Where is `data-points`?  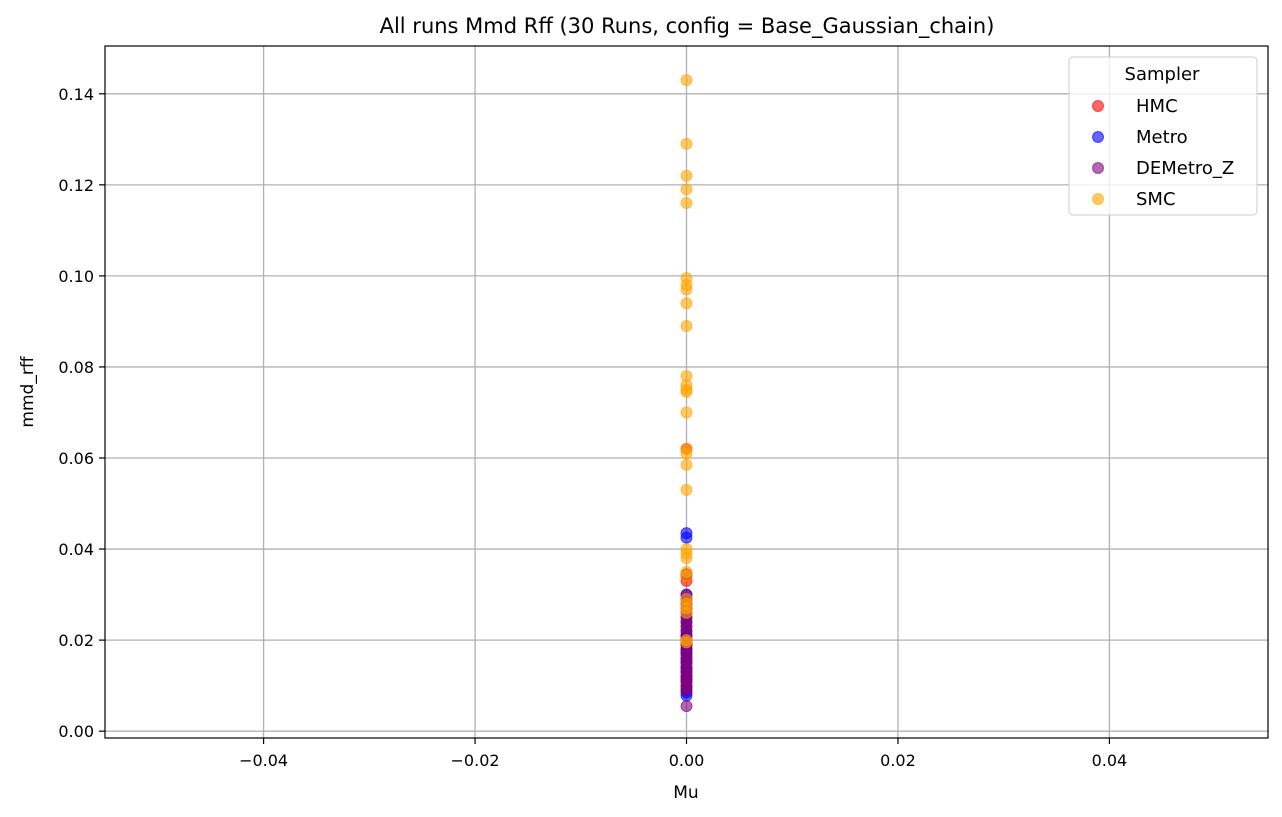
data-points is located at coordinates (686, 393).